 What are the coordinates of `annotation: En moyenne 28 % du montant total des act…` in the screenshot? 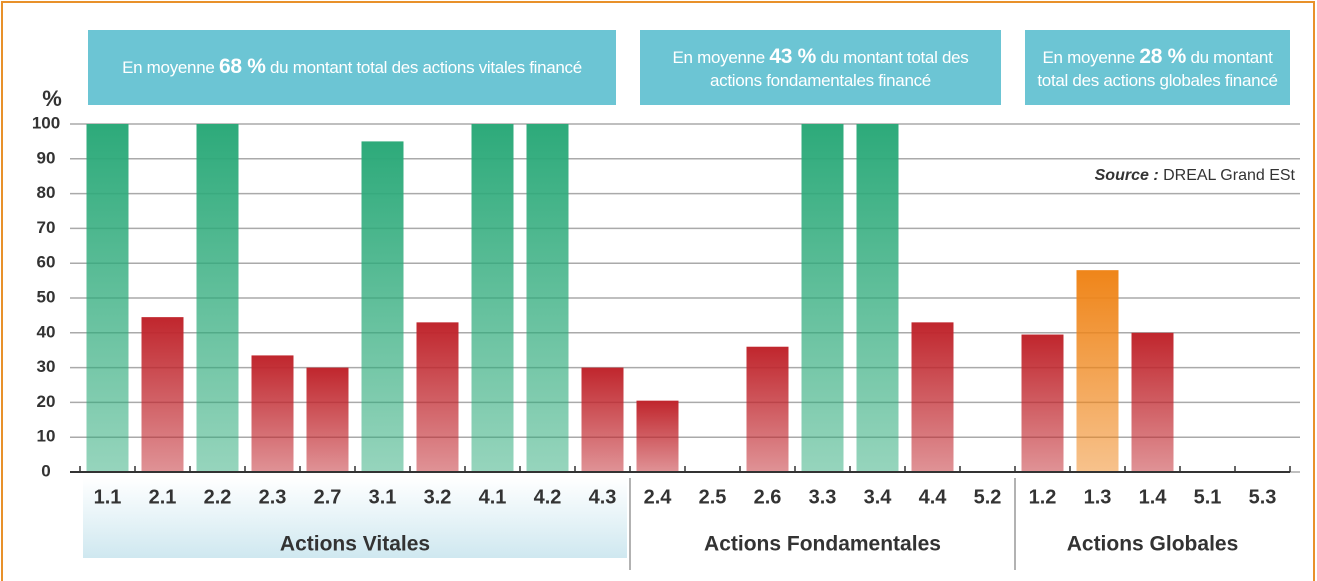 It's located at (1157, 67).